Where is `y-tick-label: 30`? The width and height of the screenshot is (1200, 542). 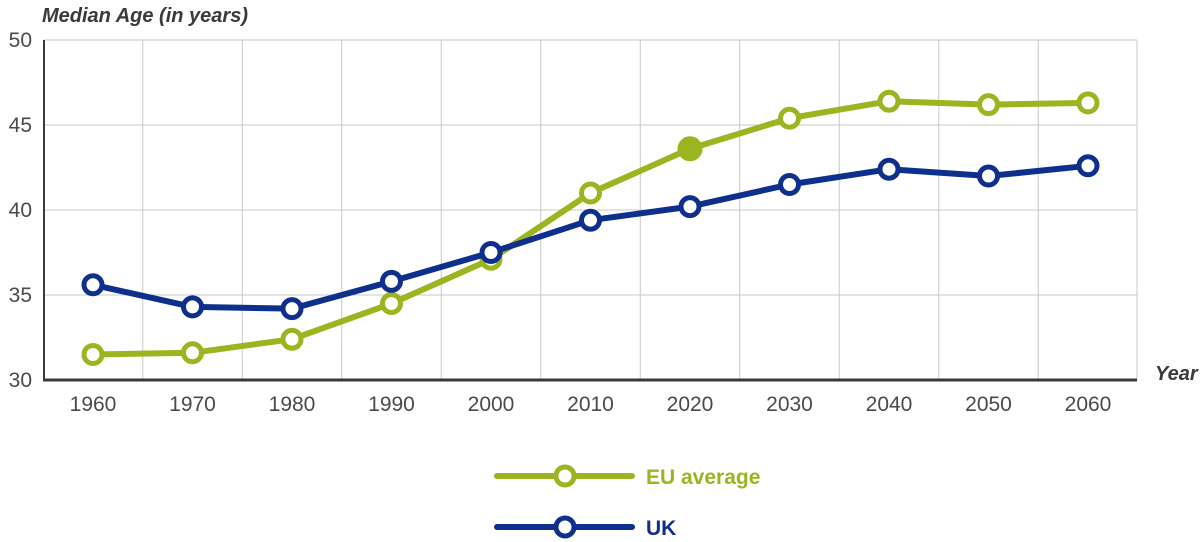
y-tick-label: 30 is located at coordinates (20, 380).